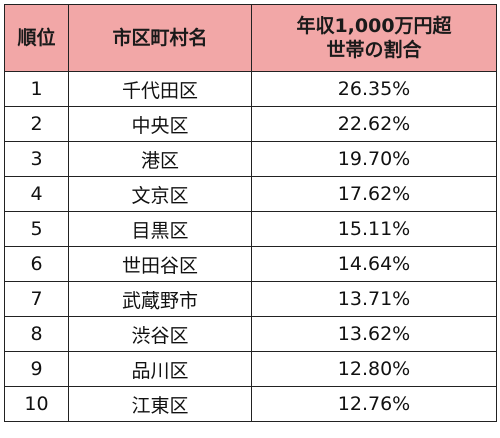  What do you see at coordinates (36, 299) in the screenshot?
I see `rank-cell: 7` at bounding box center [36, 299].